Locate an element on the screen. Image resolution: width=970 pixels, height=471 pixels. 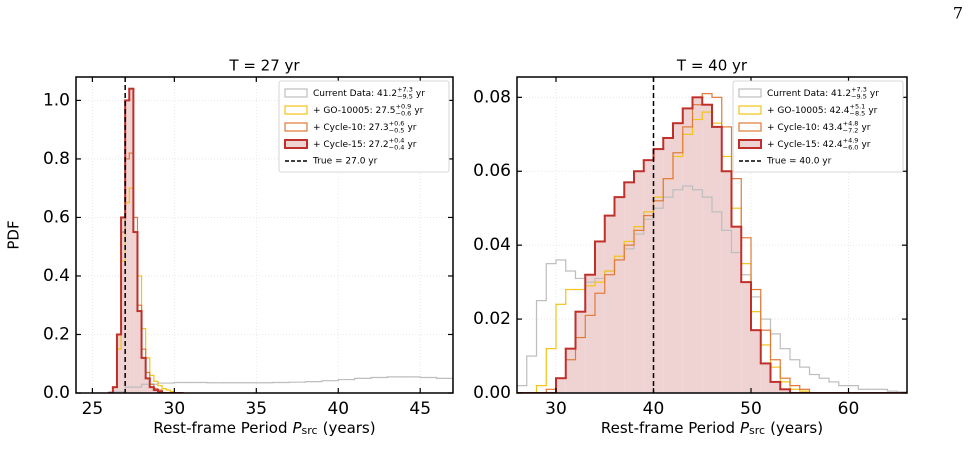
panel-title: T = 40 yr is located at coordinates (712, 66).